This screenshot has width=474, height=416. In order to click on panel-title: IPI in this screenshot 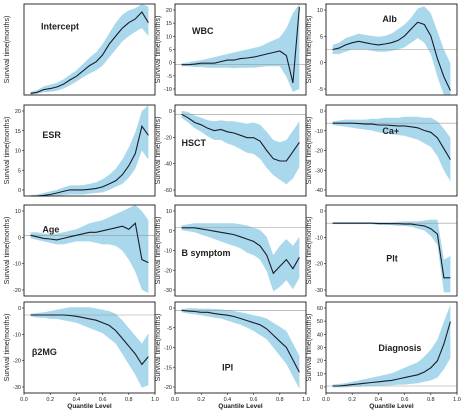, I will do `click(227, 367)`.